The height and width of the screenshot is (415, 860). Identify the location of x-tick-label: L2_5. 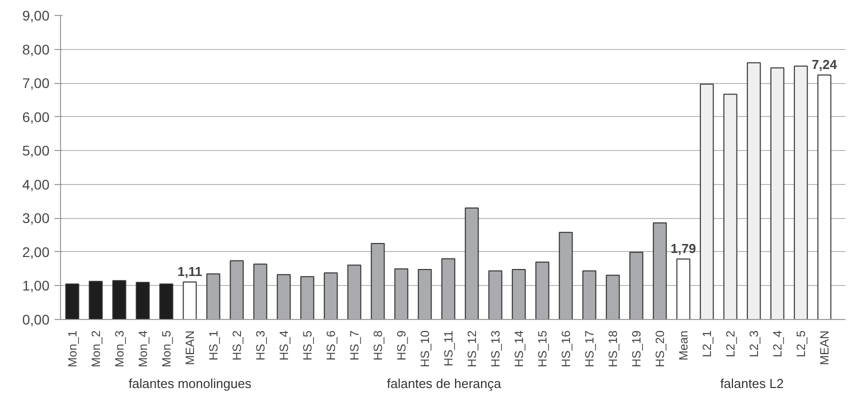
(801, 344).